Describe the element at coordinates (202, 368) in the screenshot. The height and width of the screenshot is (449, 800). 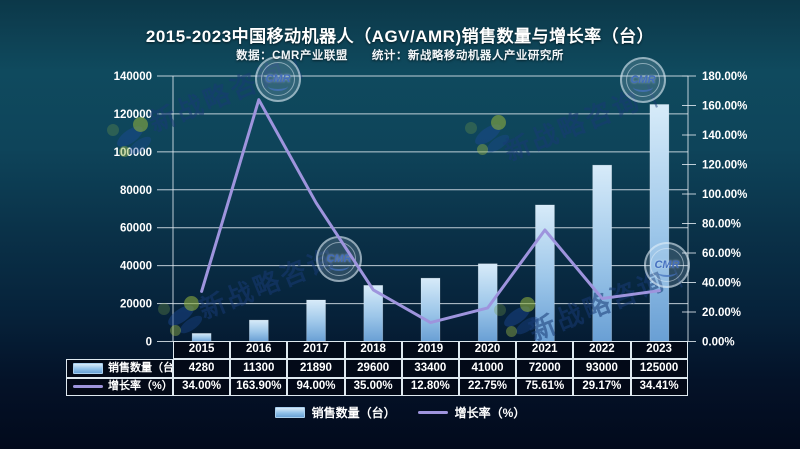
I see `table-sales-cell: 4280` at that location.